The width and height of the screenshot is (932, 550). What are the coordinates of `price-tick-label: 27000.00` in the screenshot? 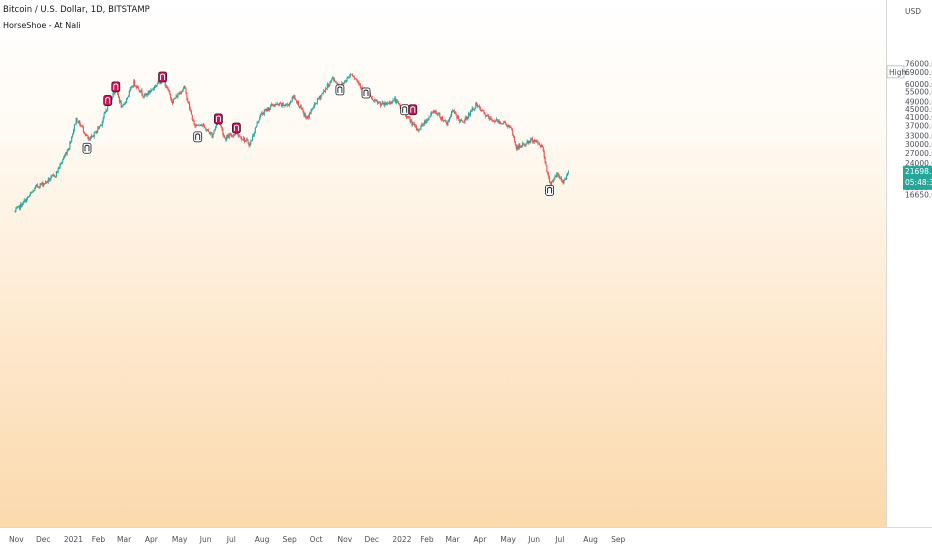 It's located at (918, 153).